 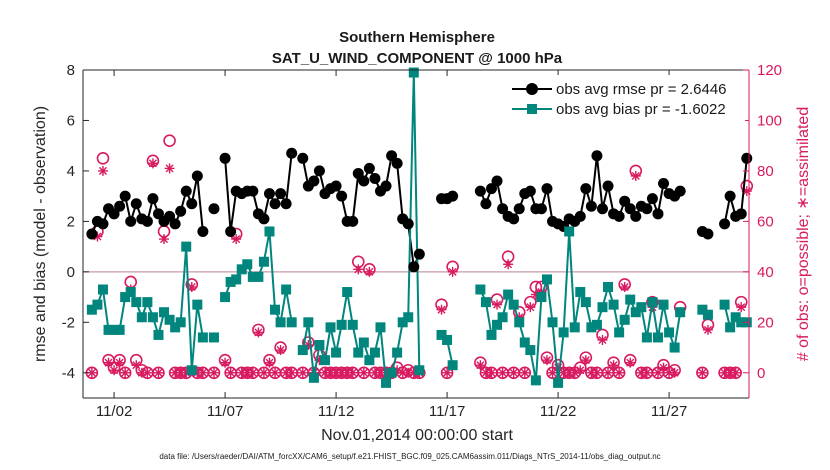 What do you see at coordinates (417, 435) in the screenshot?
I see `x-axis-label: Nov.01,2014 00:00:00 start` at bounding box center [417, 435].